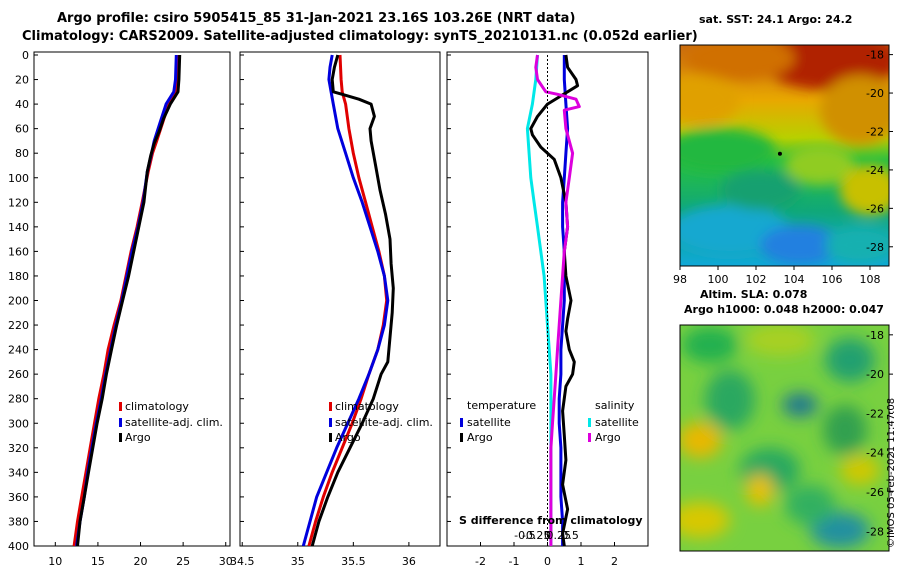  I want to click on depth-tick-label: 360, so click(18, 497).